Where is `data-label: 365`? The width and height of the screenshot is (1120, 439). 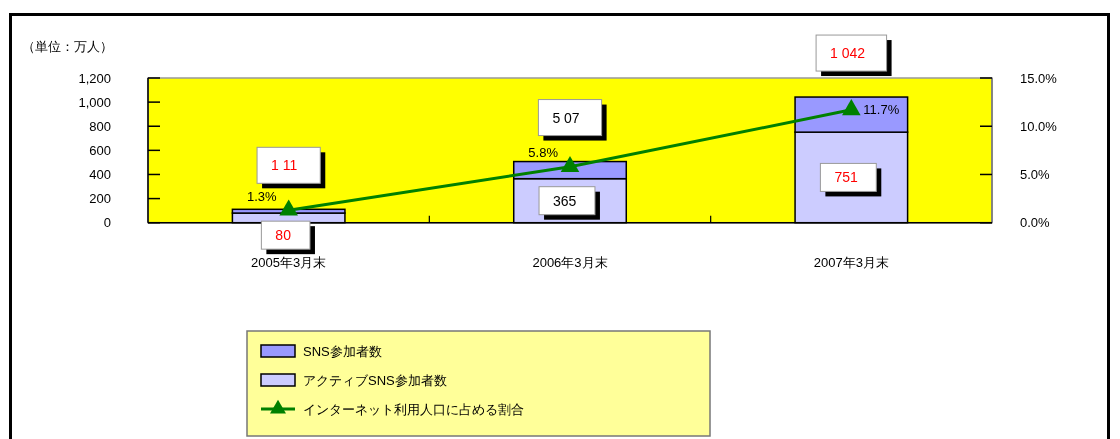 data-label: 365 is located at coordinates (565, 200).